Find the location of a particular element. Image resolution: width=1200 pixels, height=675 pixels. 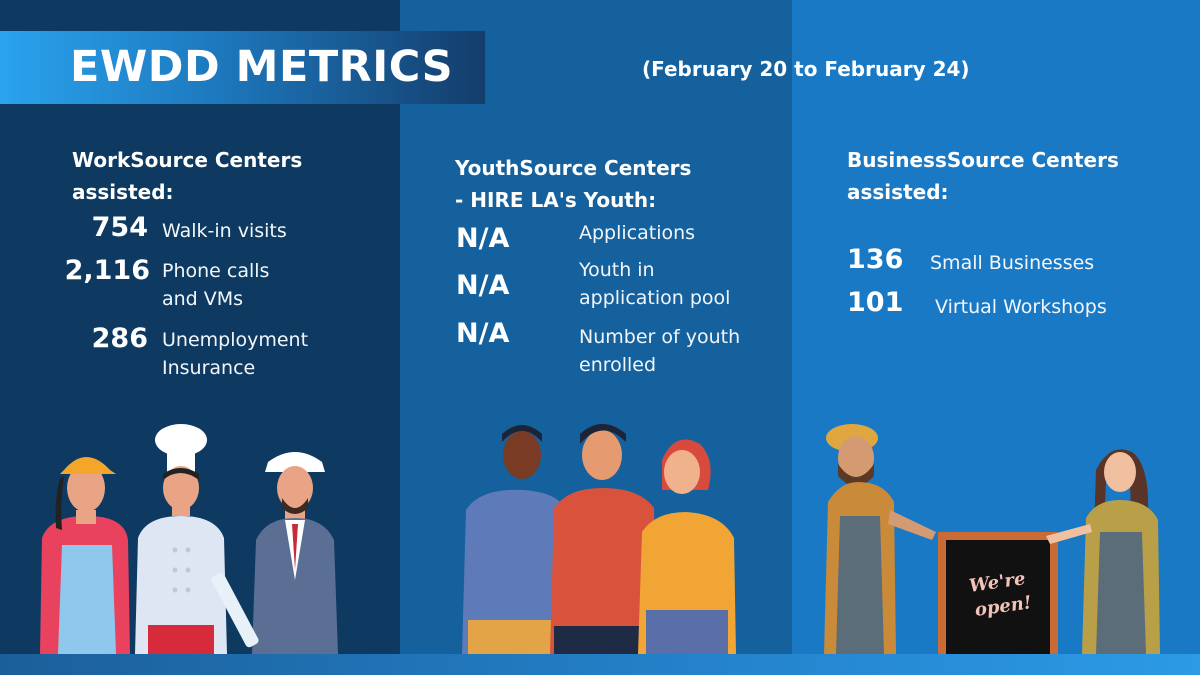

date-range: (February 20 to February 24) is located at coordinates (806, 69).